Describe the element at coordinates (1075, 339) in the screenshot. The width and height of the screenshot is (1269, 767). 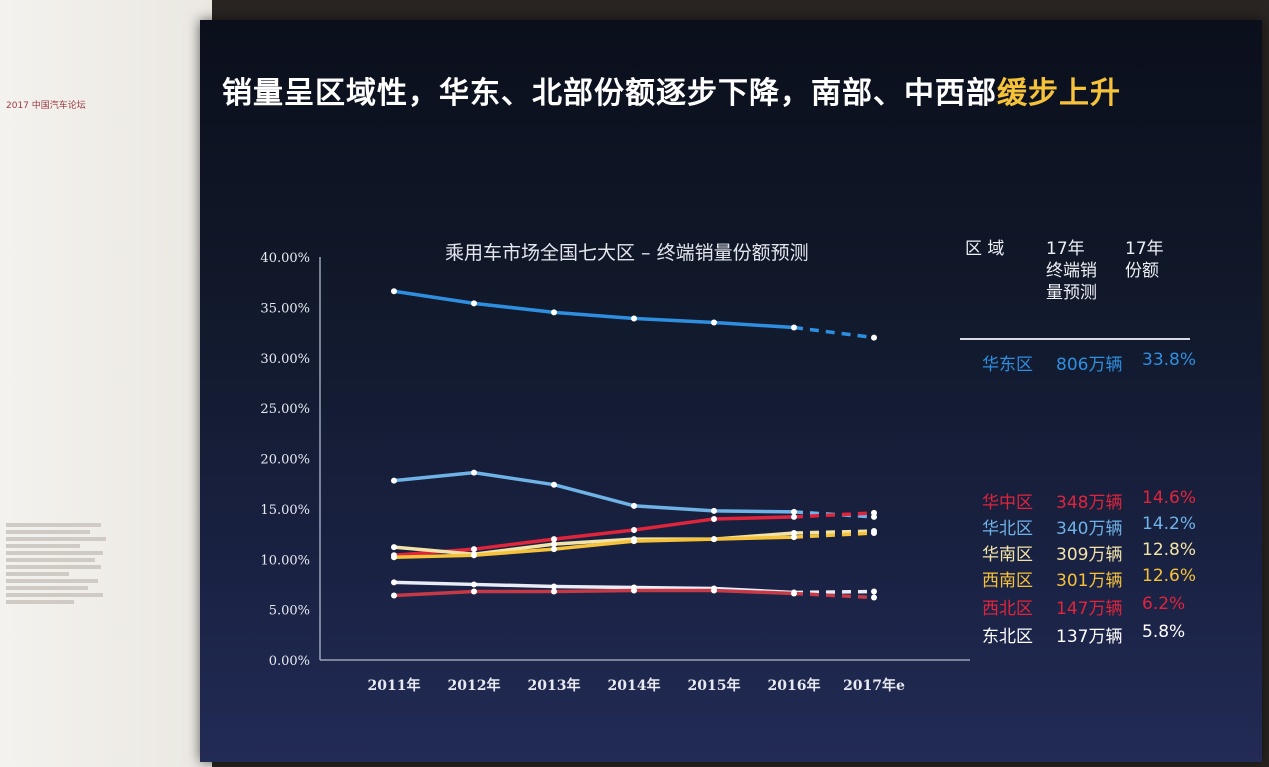
I see `table-header-rule` at that location.